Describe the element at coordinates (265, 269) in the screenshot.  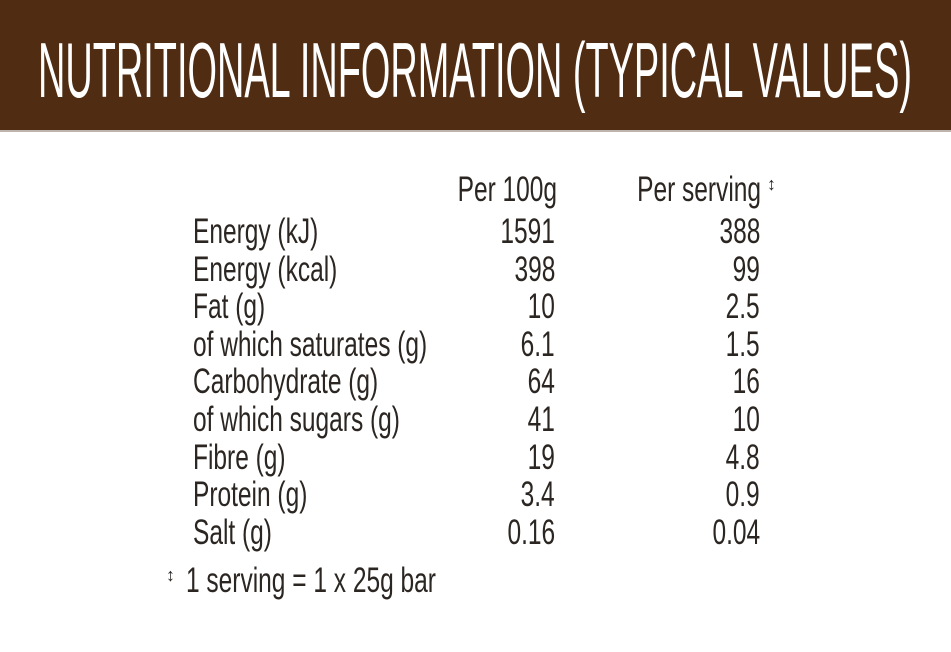
I see `nutrient-label: Energy (kcal)` at that location.